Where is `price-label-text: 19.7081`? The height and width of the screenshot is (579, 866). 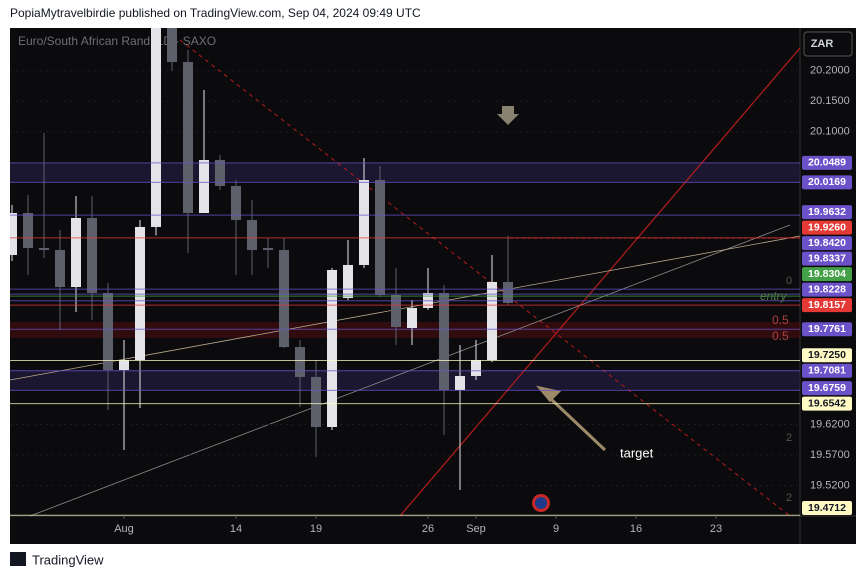 price-label-text: 19.7081 is located at coordinates (827, 371).